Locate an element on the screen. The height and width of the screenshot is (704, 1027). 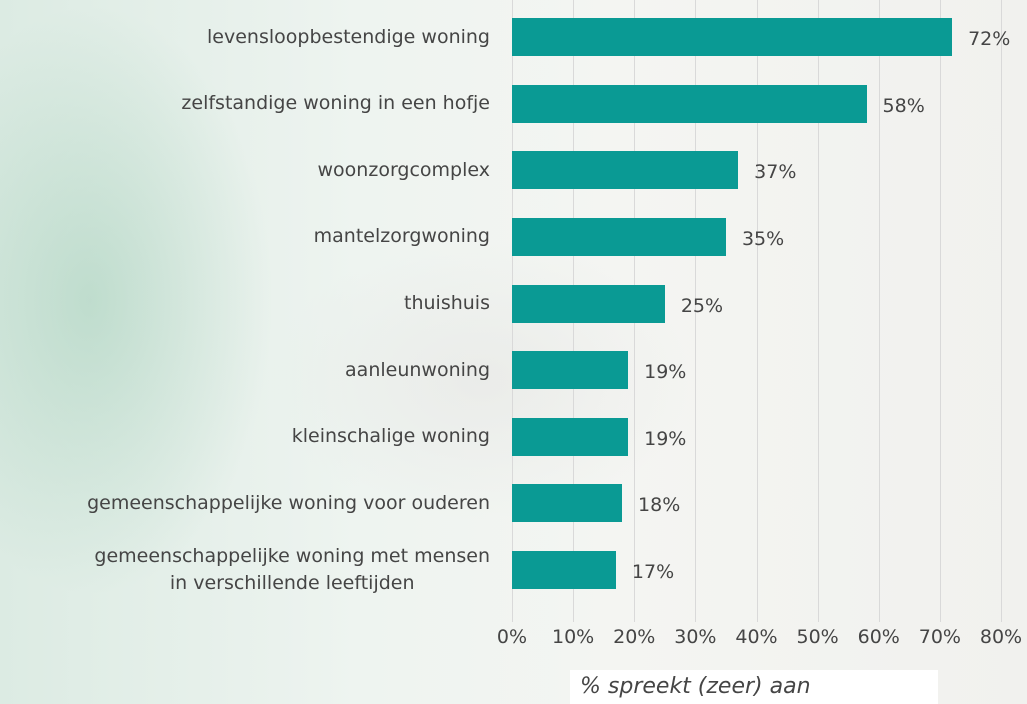
category-label: zelfstandige woning in een hofje is located at coordinates (245, 104).